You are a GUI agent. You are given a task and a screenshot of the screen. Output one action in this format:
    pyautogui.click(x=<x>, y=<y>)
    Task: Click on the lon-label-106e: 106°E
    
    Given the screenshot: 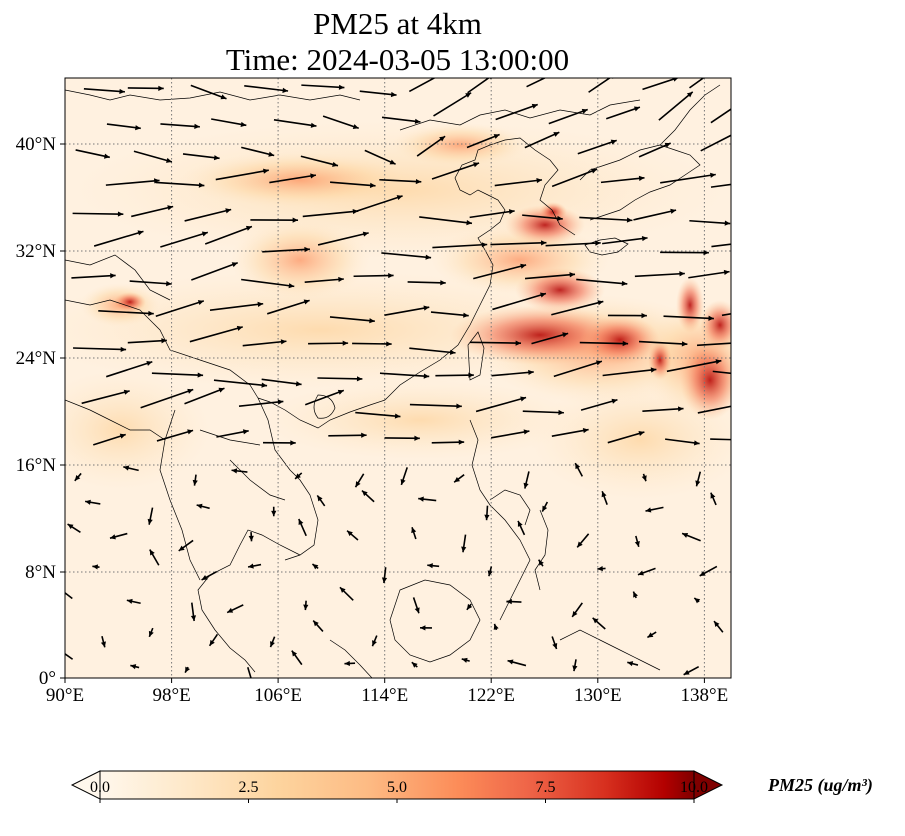 What is the action you would take?
    pyautogui.click(x=278, y=695)
    